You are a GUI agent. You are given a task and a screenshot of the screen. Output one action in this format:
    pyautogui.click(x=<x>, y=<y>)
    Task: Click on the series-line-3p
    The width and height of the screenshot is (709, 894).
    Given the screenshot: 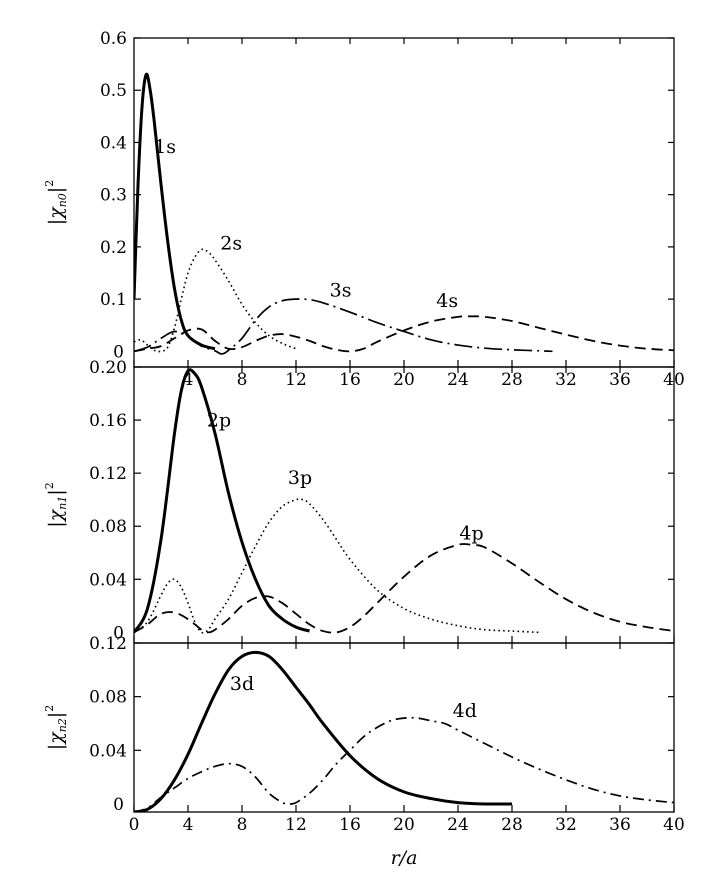 What is the action you would take?
    pyautogui.click(x=337, y=566)
    